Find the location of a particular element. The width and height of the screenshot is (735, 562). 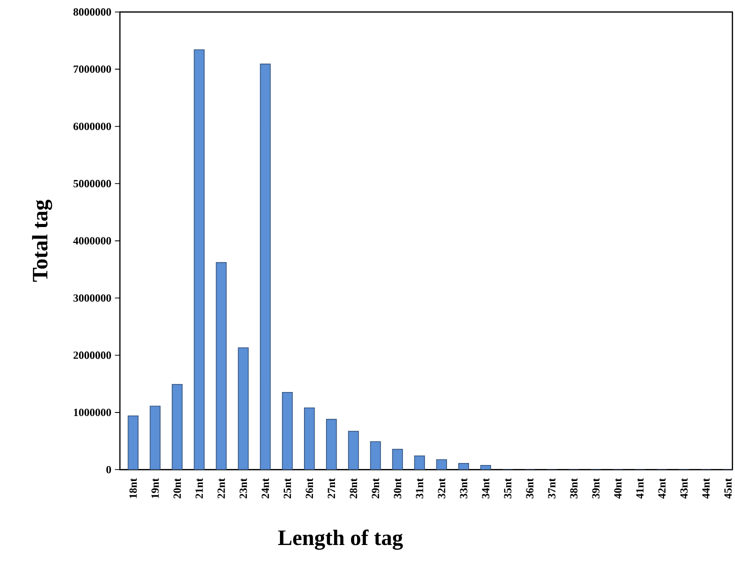

y-tick-label: 7000000 is located at coordinates (92, 70).